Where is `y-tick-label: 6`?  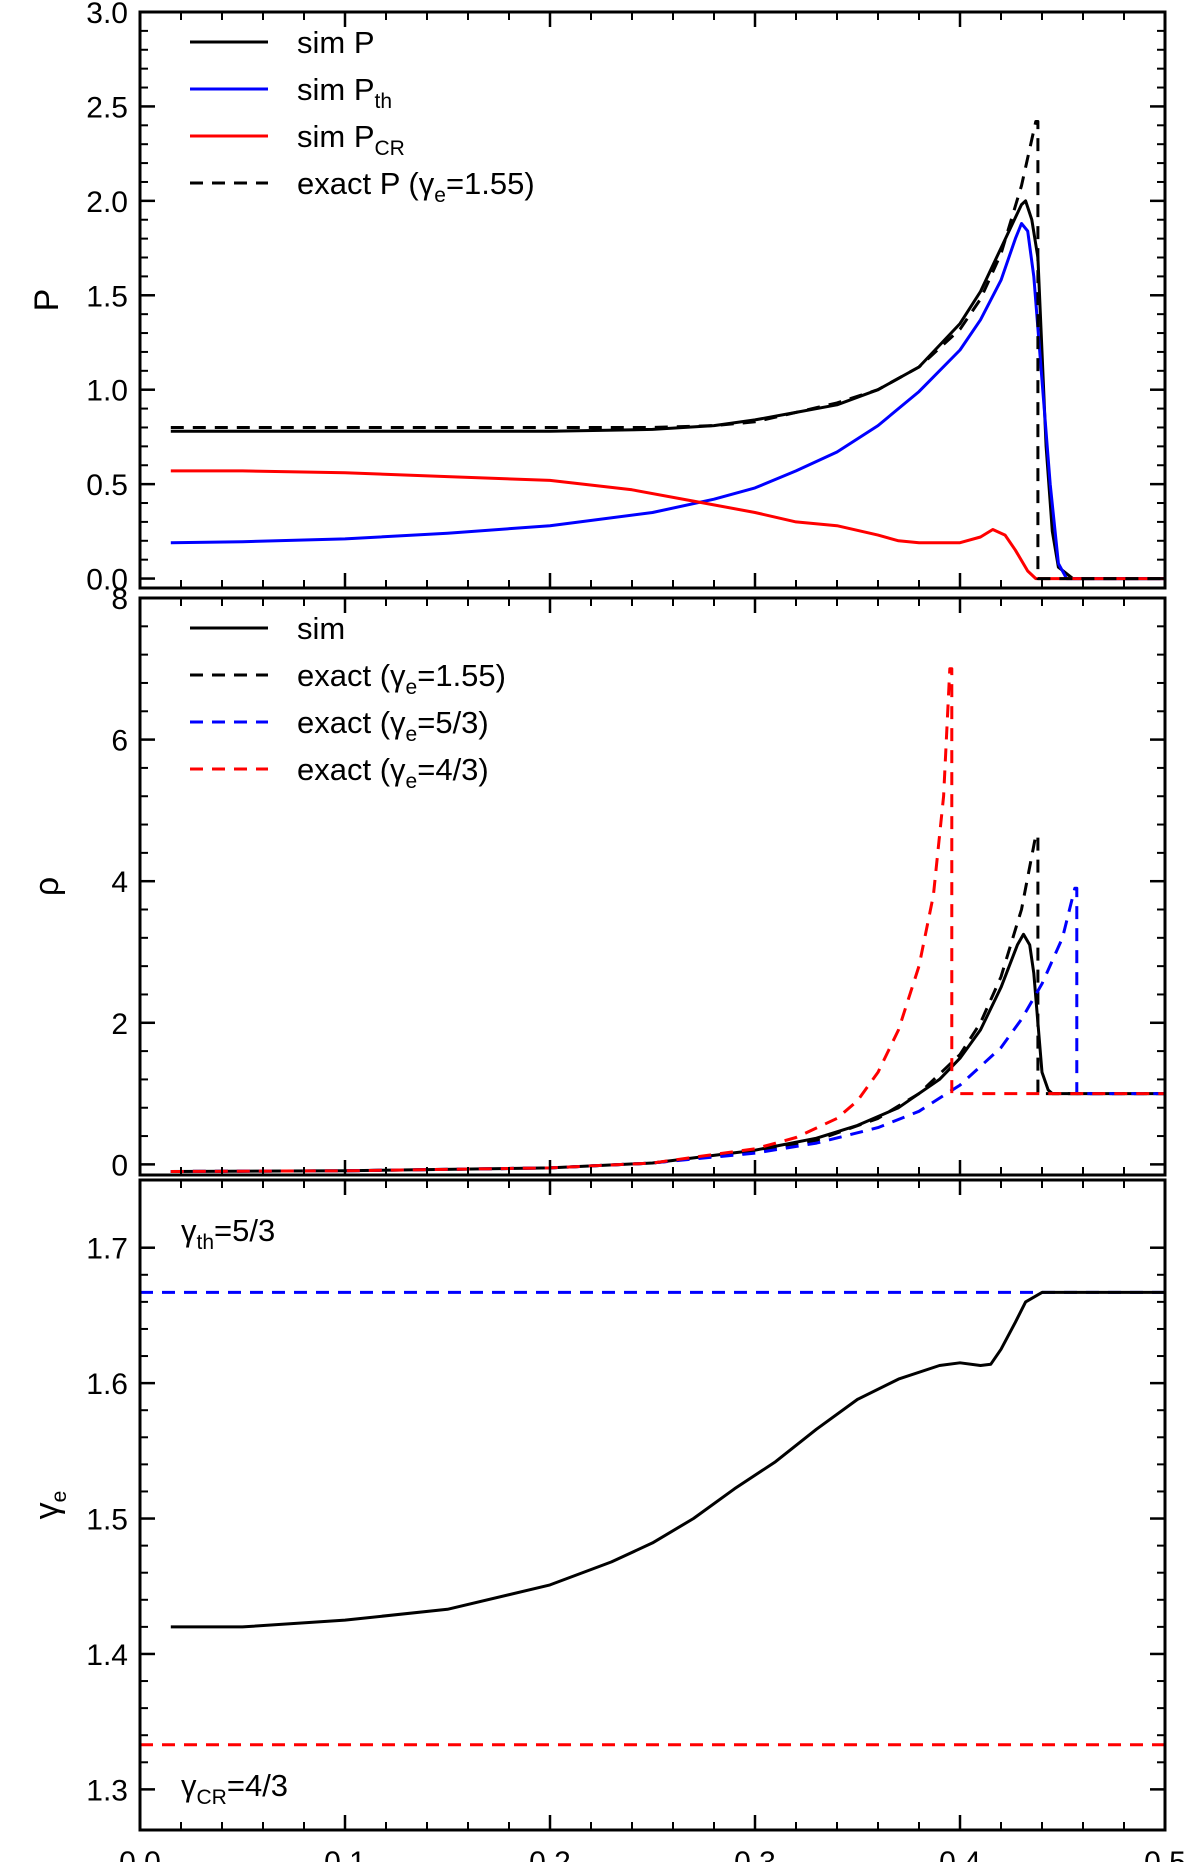 y-tick-label: 6 is located at coordinates (119, 741).